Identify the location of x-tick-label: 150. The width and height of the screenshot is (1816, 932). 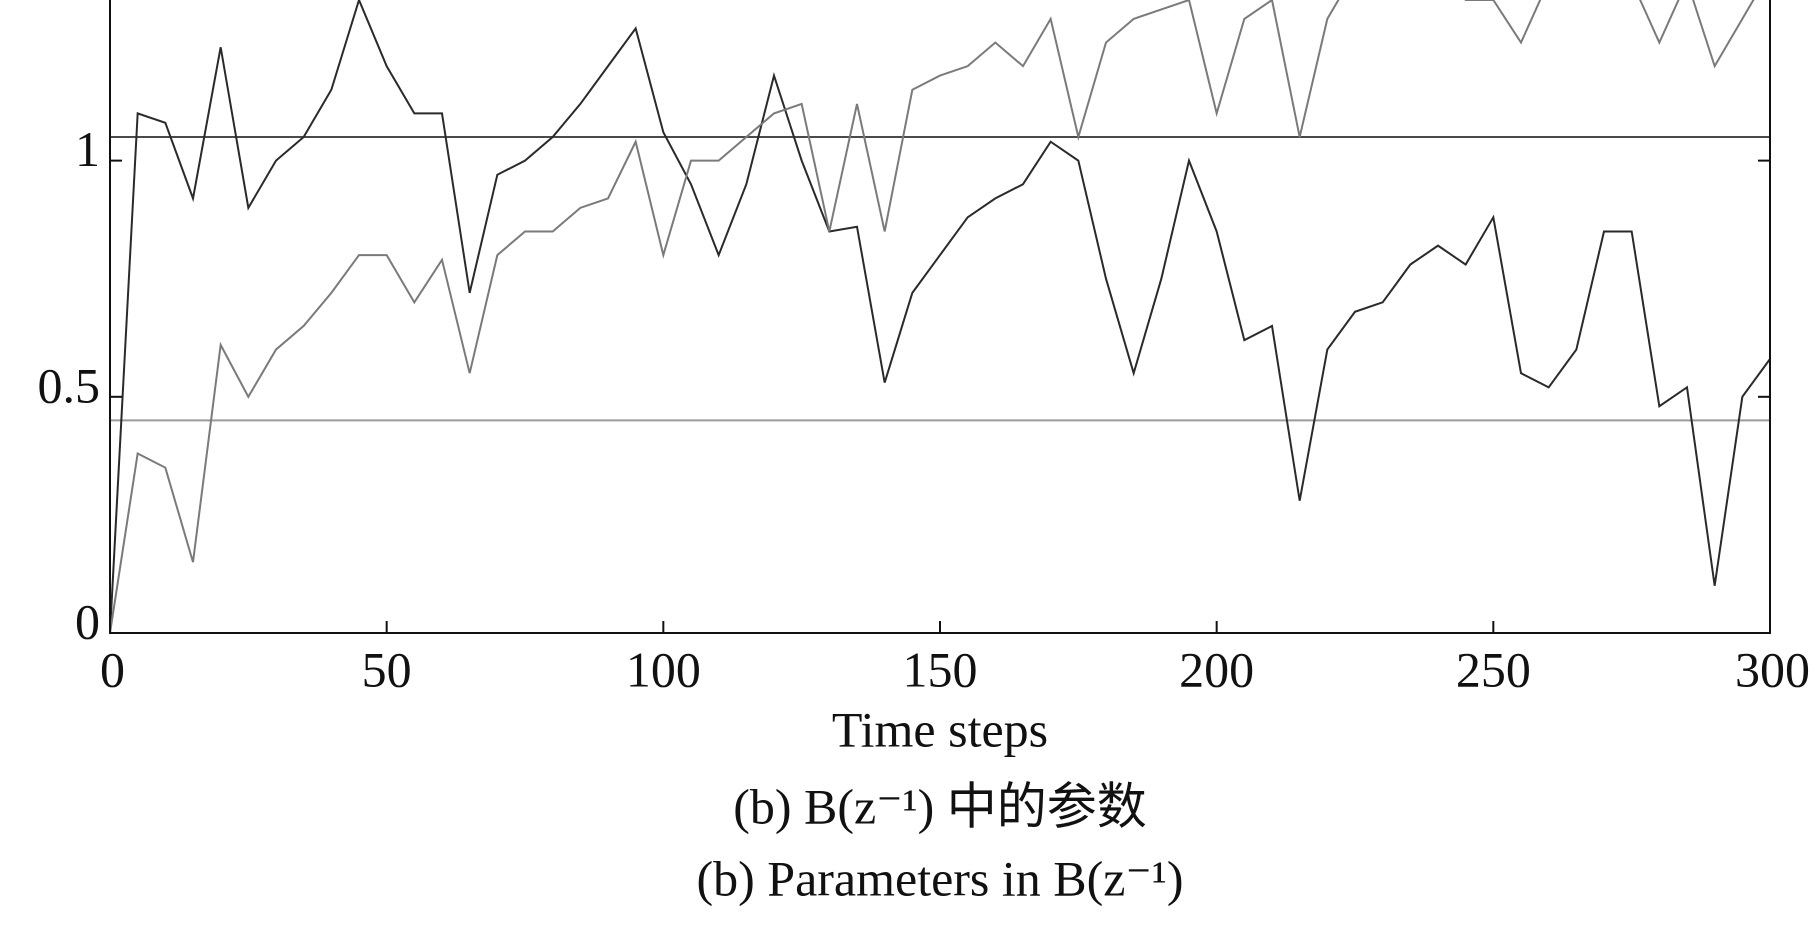
(940, 669).